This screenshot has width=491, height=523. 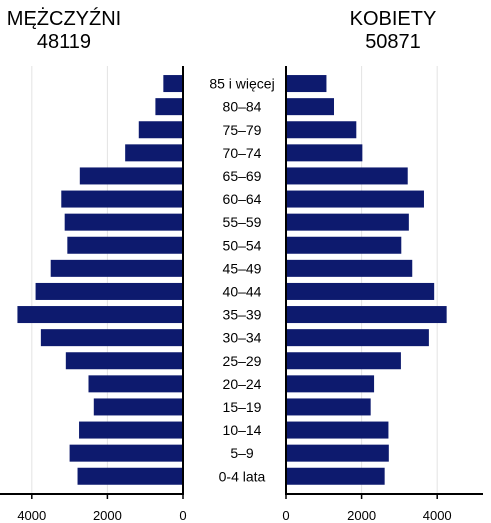 I want to click on age-group-label: 50–54, so click(x=242, y=245).